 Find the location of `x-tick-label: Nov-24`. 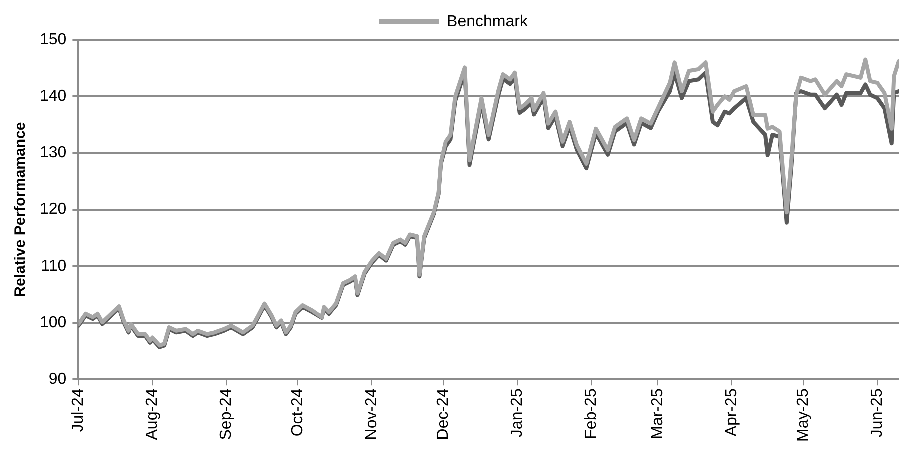

x-tick-label: Nov-24 is located at coordinates (371, 414).